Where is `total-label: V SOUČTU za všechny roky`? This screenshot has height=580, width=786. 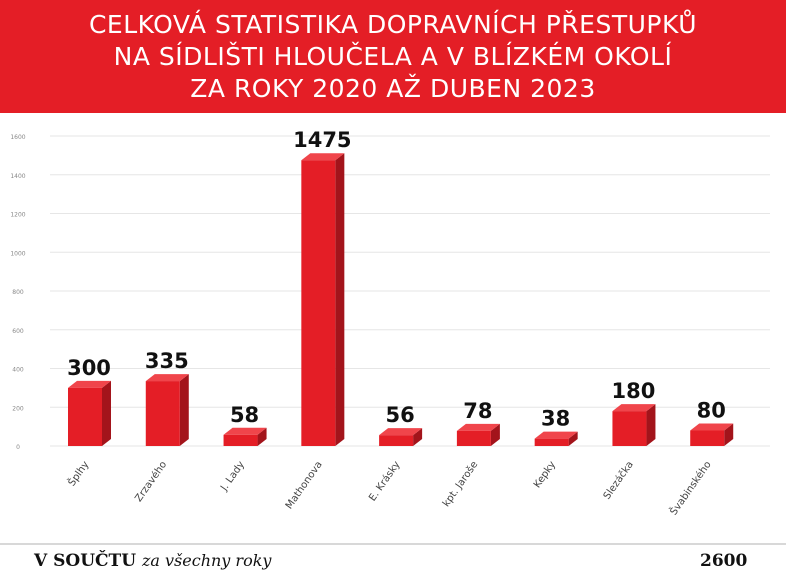
total-label: V SOUČTU za všechny roky is located at coordinates (152, 561).